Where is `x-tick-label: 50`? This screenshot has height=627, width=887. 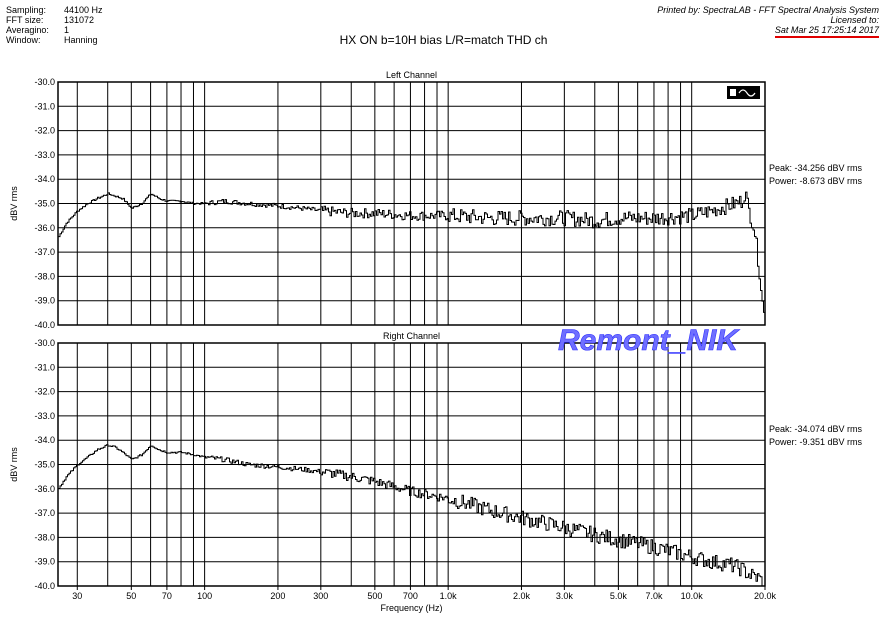
x-tick-label: 50 is located at coordinates (131, 596).